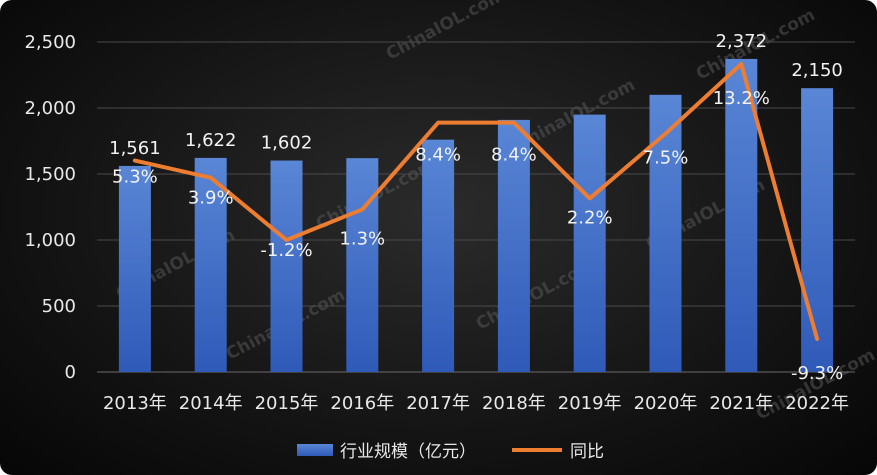 The height and width of the screenshot is (475, 877). What do you see at coordinates (287, 143) in the screenshot?
I see `bar-data-label: 1,602` at bounding box center [287, 143].